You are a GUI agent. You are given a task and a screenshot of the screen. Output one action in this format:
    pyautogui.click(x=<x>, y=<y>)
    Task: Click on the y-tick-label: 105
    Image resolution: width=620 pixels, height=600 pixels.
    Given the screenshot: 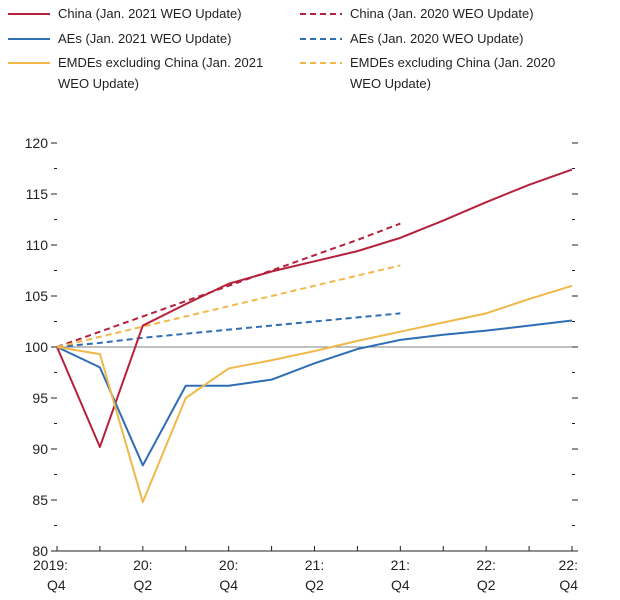 What is the action you would take?
    pyautogui.click(x=37, y=296)
    